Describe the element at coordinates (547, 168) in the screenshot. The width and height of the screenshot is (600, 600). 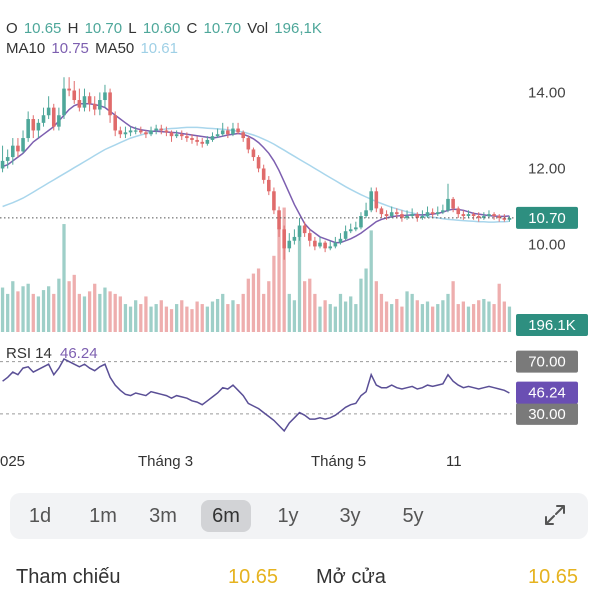
I see `price-tick-label: 12.00` at that location.